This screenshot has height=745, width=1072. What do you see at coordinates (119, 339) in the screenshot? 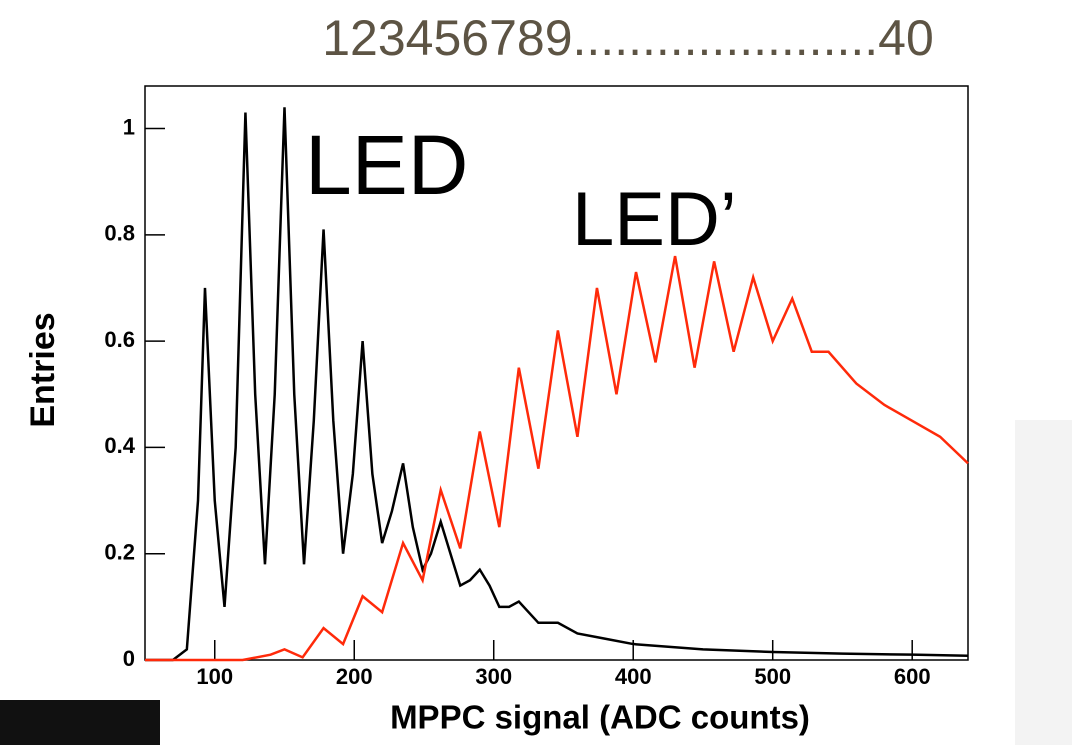
I see `y-tick-label: 0.6` at bounding box center [119, 339].